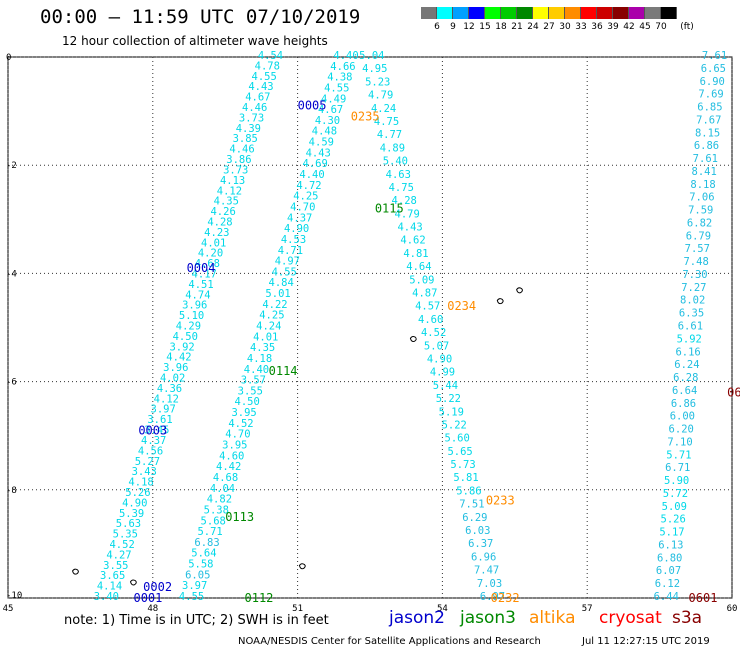  Describe the element at coordinates (453, 27) in the screenshot. I see `legend-label-9: 9` at that location.